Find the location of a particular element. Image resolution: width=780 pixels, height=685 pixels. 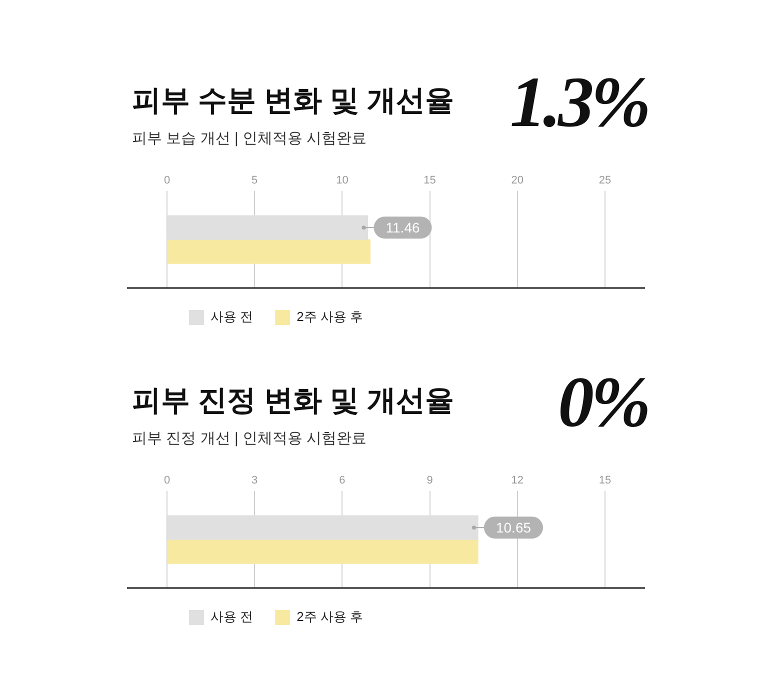

x-tick-label: 10 is located at coordinates (342, 180).